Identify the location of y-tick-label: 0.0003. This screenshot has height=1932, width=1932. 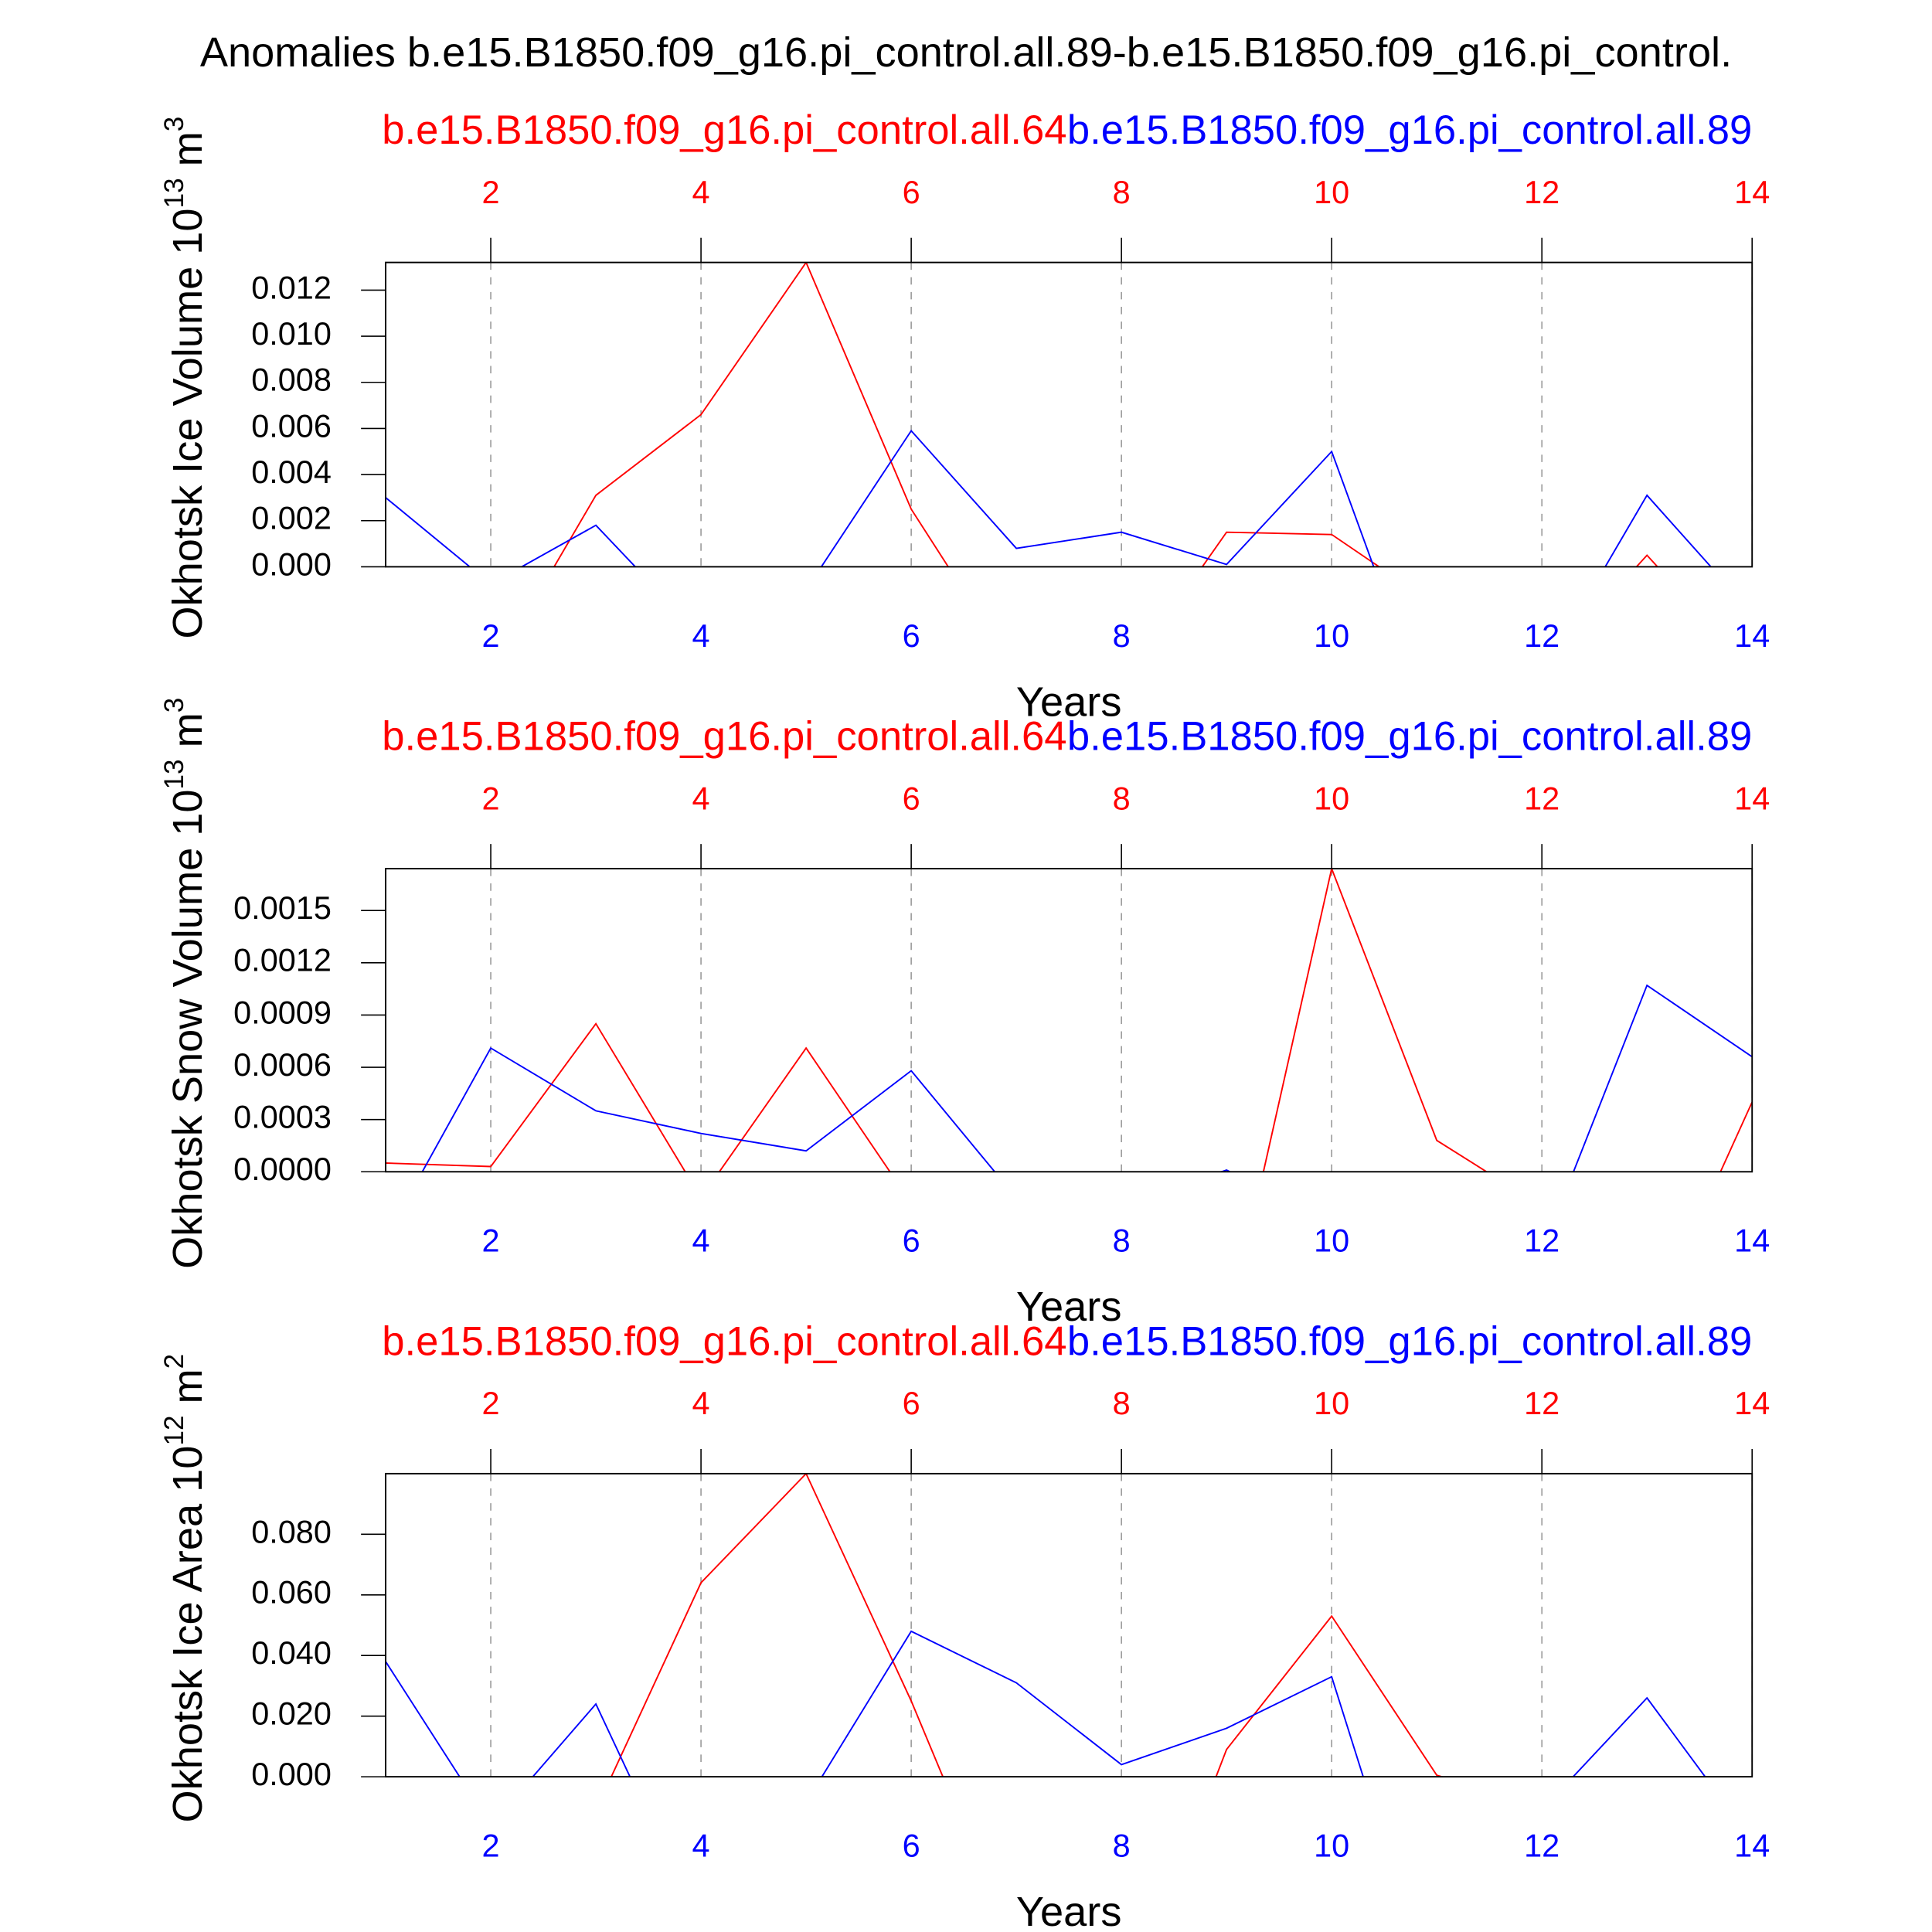
(282, 1117).